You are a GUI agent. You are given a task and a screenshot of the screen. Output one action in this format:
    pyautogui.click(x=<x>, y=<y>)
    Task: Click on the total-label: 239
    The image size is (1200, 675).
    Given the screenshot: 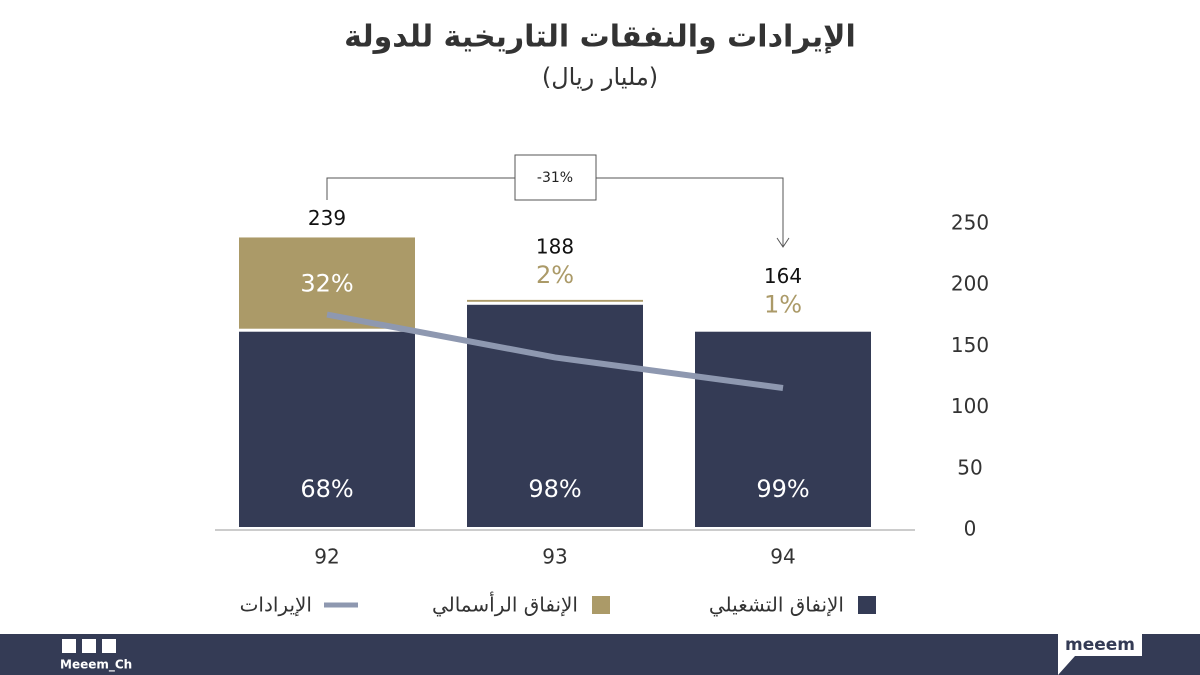 What is the action you would take?
    pyautogui.click(x=327, y=218)
    